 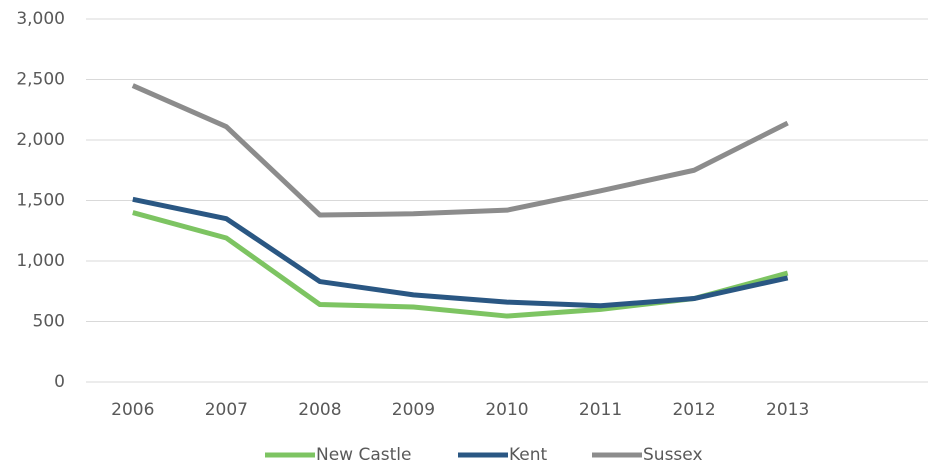 I want to click on y-tick-label: 2,000, so click(x=40, y=140).